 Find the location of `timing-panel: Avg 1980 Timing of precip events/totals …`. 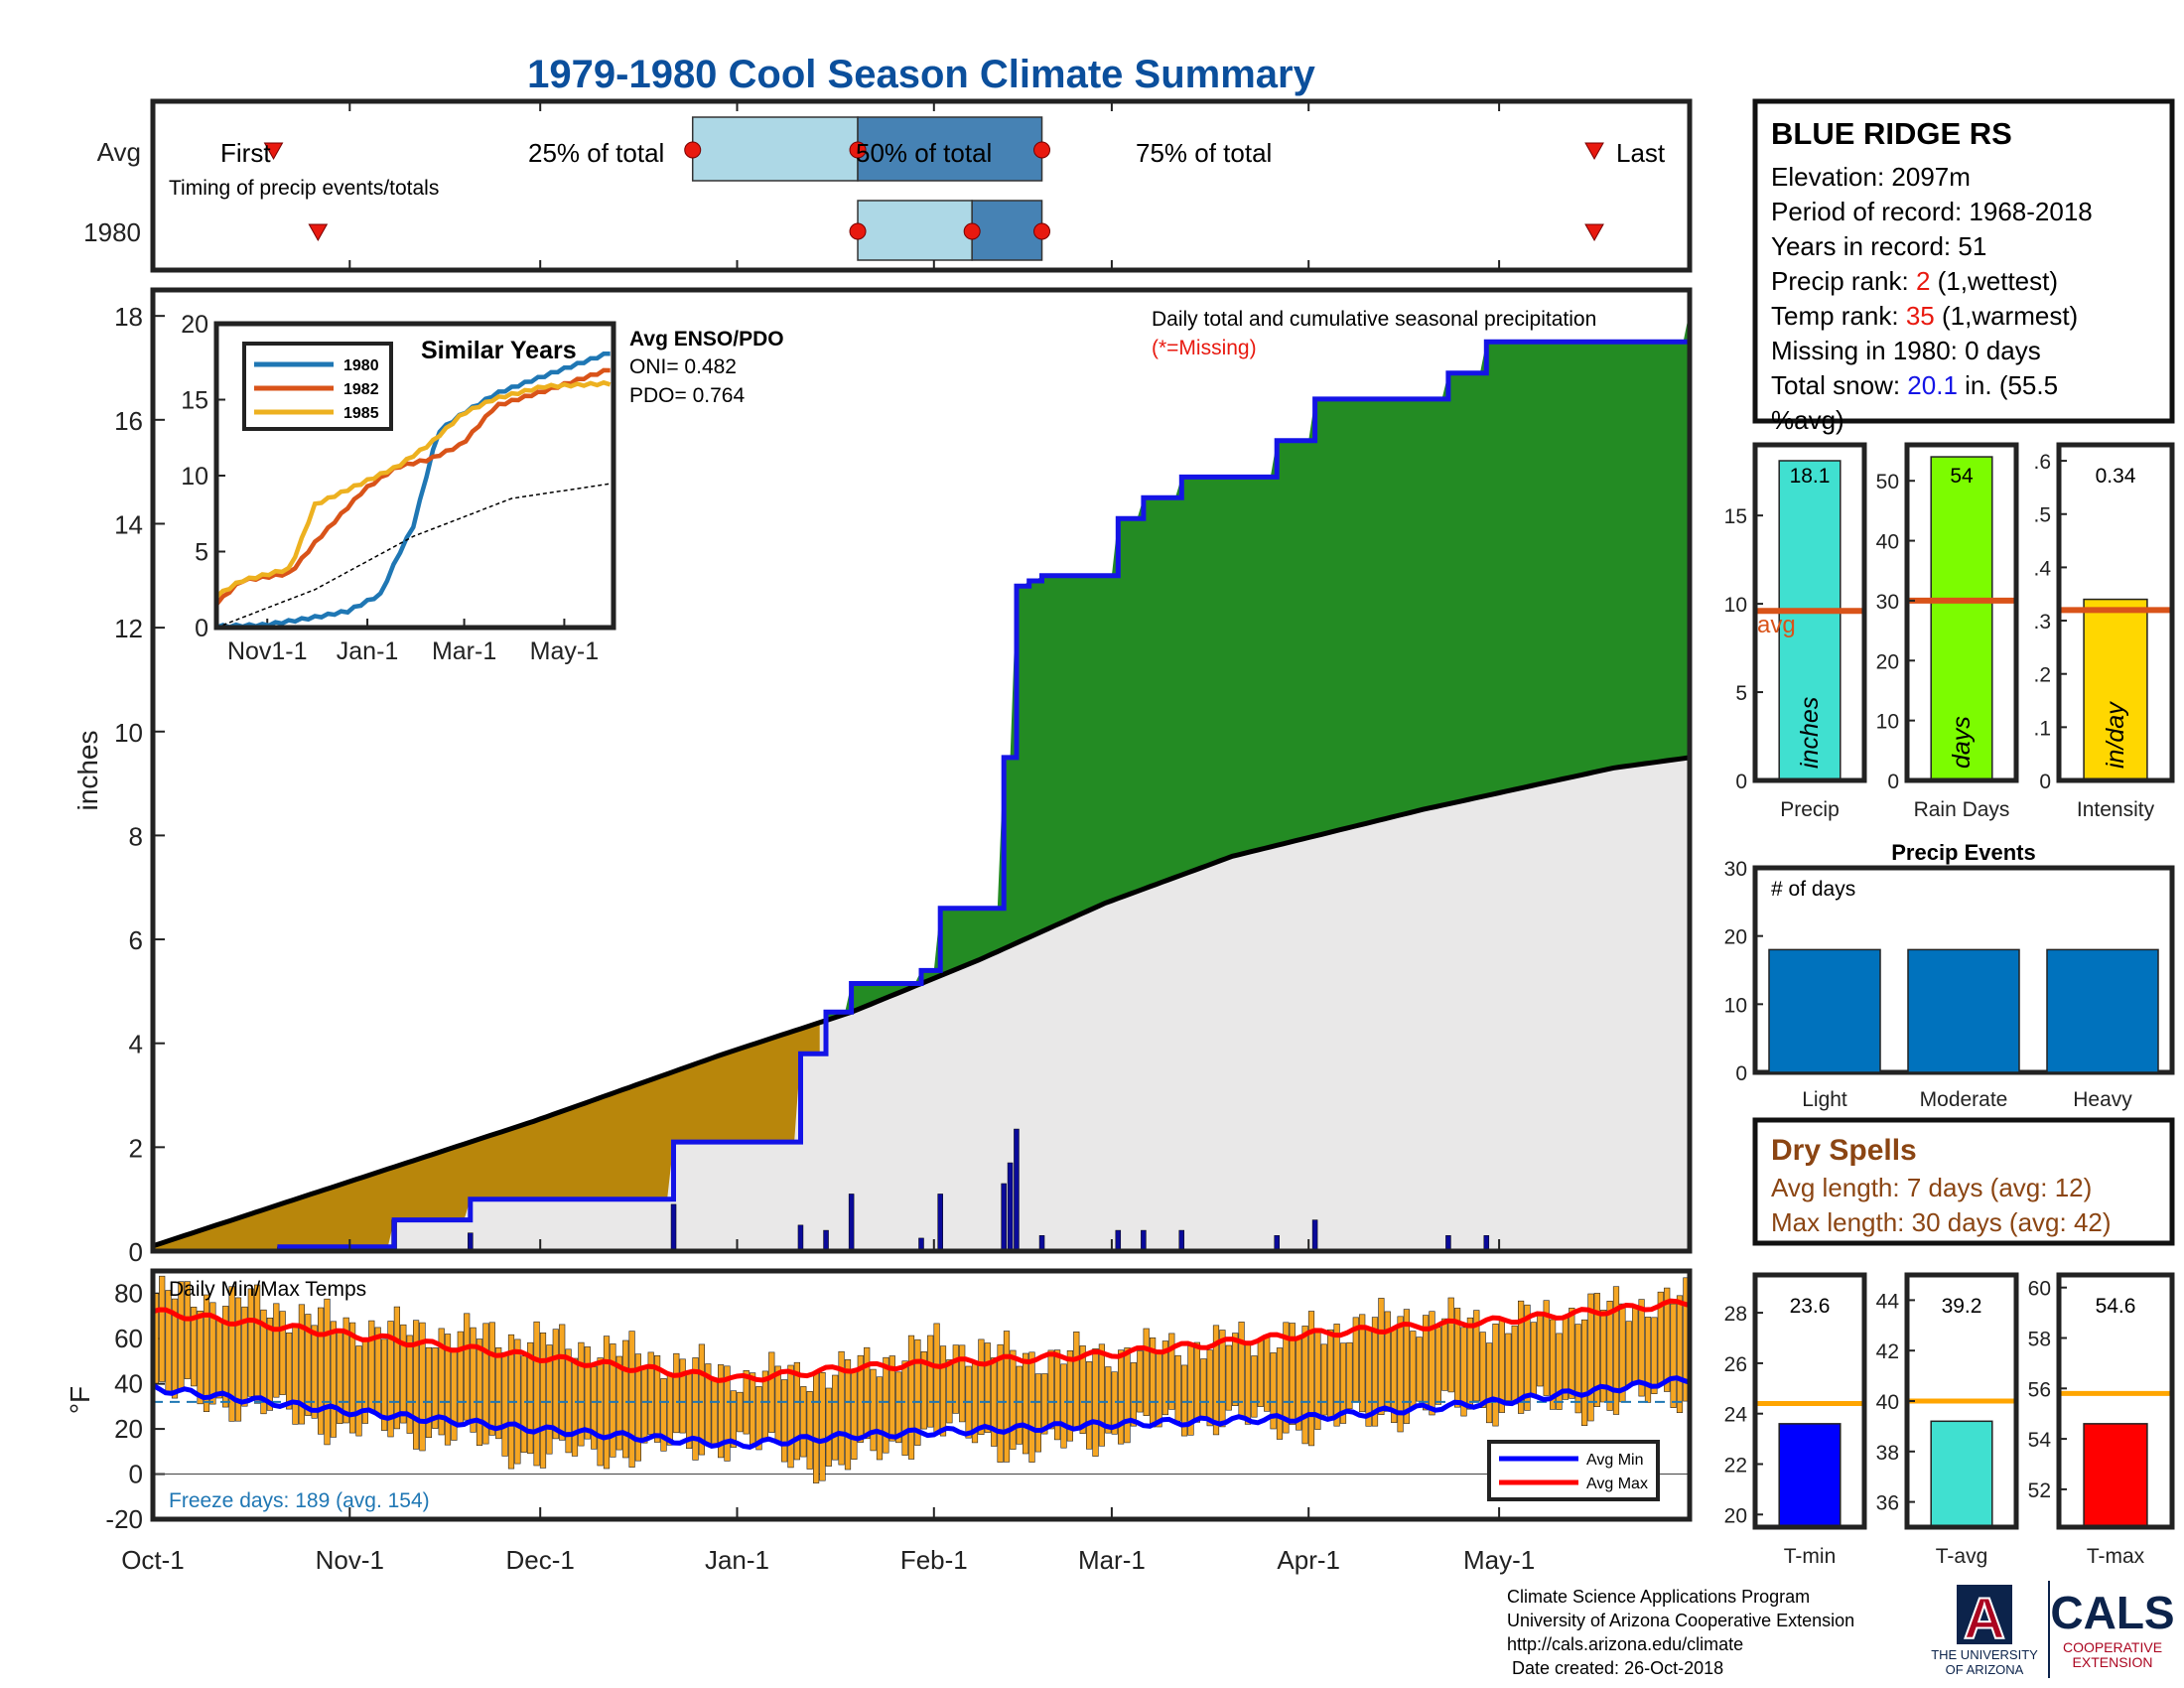

timing-panel: Avg 1980 Timing of precip events/totals … is located at coordinates (888, 185).